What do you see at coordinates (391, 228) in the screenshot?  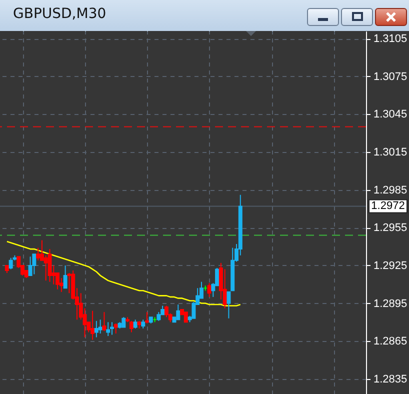 I see `y-tick-label: 1.2955` at bounding box center [391, 228].